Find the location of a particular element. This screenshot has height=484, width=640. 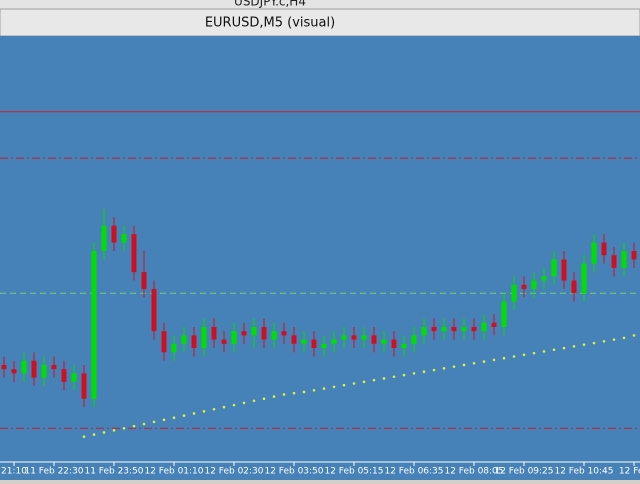

x-tick-label: 12 Feb is located at coordinates (629, 472).